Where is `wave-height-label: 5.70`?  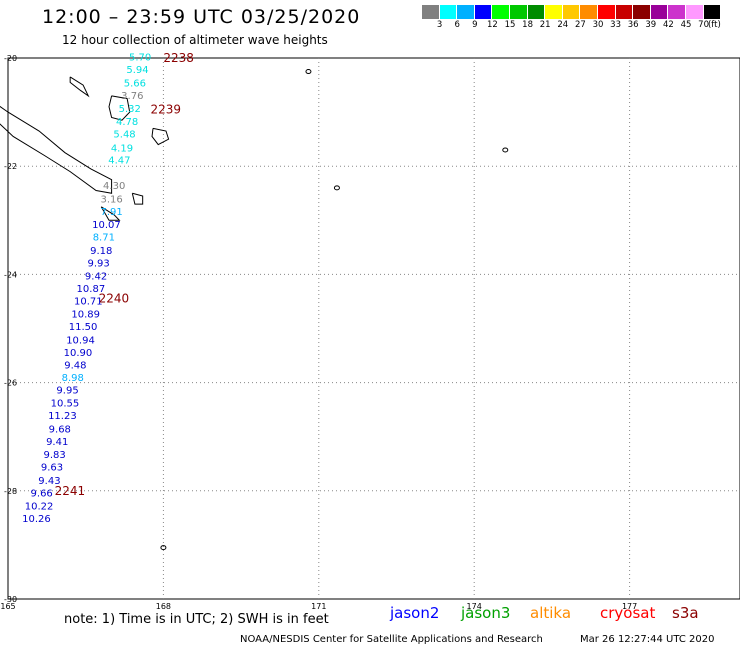
wave-height-label: 5.70 is located at coordinates (140, 57).